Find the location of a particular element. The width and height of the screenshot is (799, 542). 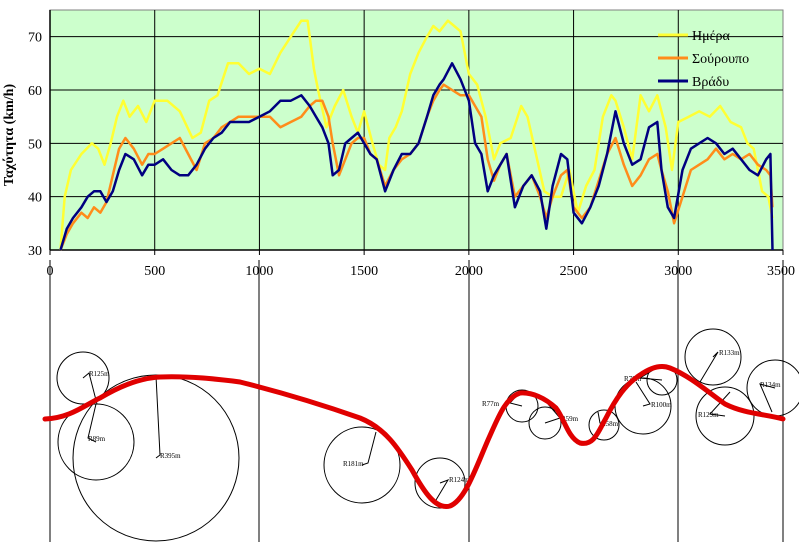

y-tick-label: 70 is located at coordinates (35, 38).